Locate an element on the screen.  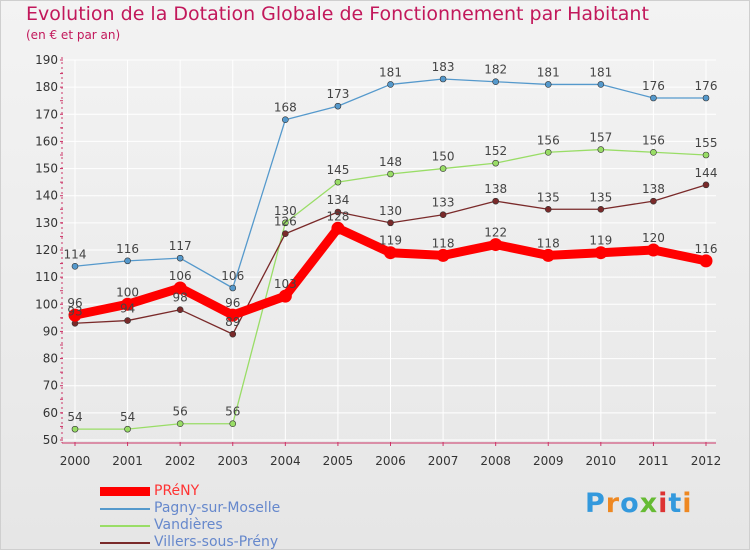
data-point-pagny-sur-moselle-2009 is located at coordinates (548, 84).